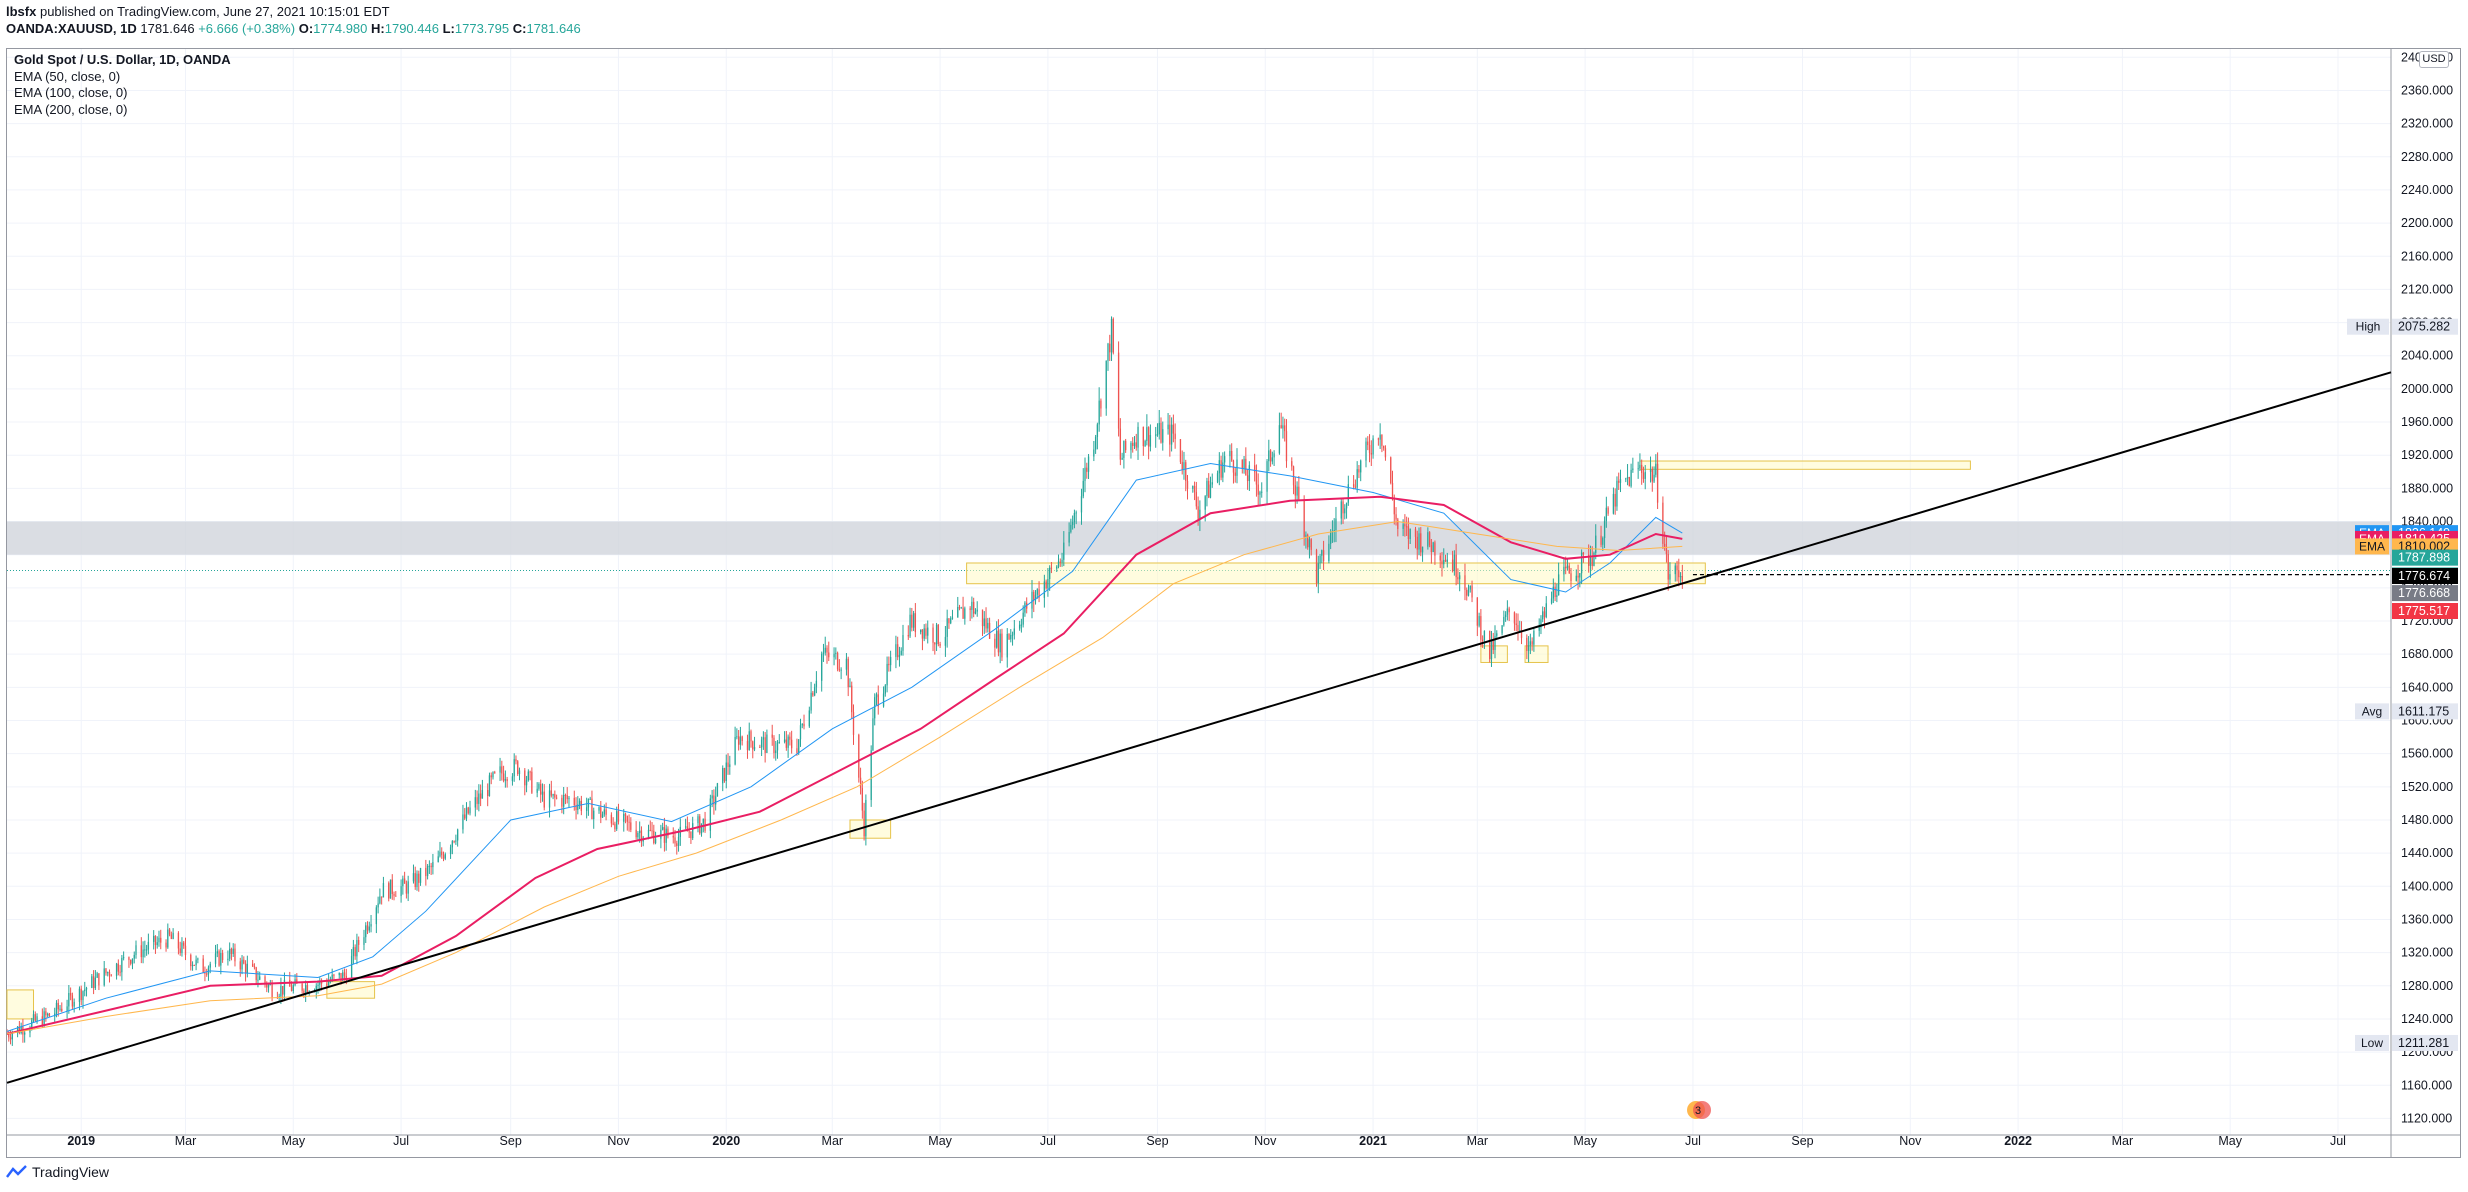 The height and width of the screenshot is (1192, 2468). What do you see at coordinates (553, 28) in the screenshot?
I see `close-value: 1781.646` at bounding box center [553, 28].